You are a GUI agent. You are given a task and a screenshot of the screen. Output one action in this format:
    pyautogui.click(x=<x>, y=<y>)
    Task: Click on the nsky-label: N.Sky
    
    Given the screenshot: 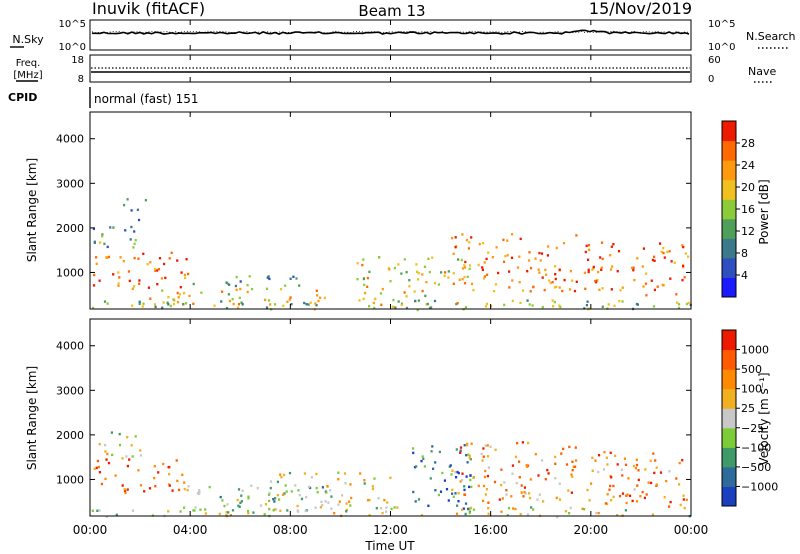 What is the action you would take?
    pyautogui.click(x=28, y=39)
    